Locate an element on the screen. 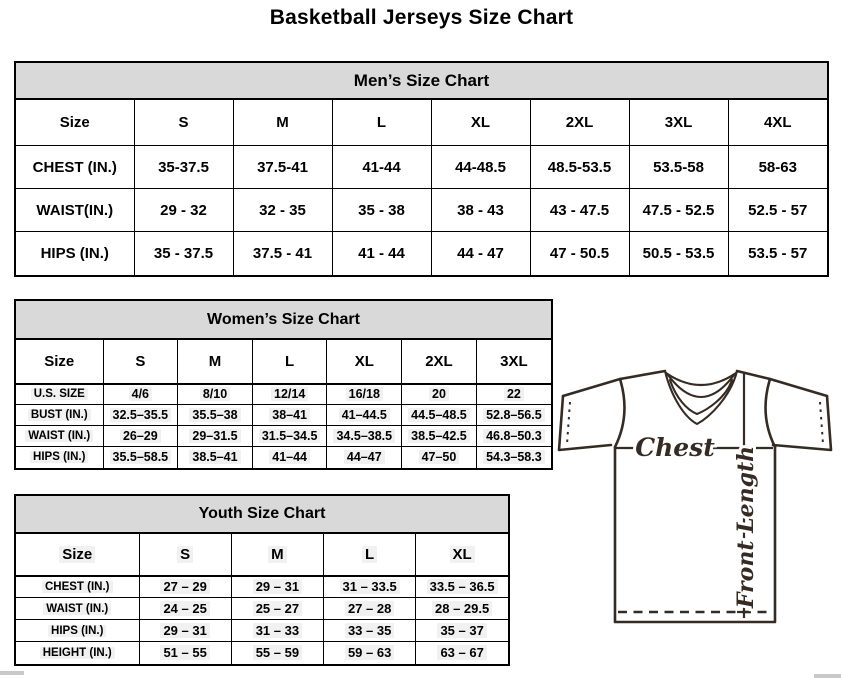  mens-value-cell: 29 - 32 is located at coordinates (183, 210).